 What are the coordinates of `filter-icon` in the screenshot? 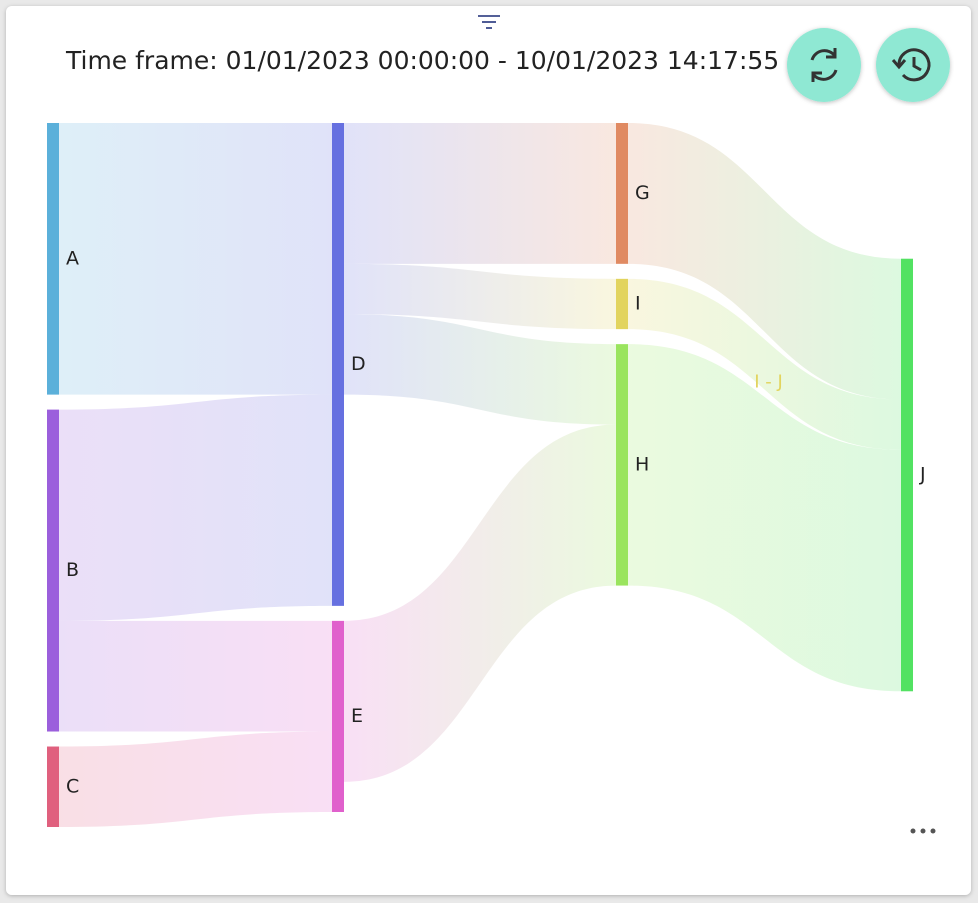 It's located at (489, 22).